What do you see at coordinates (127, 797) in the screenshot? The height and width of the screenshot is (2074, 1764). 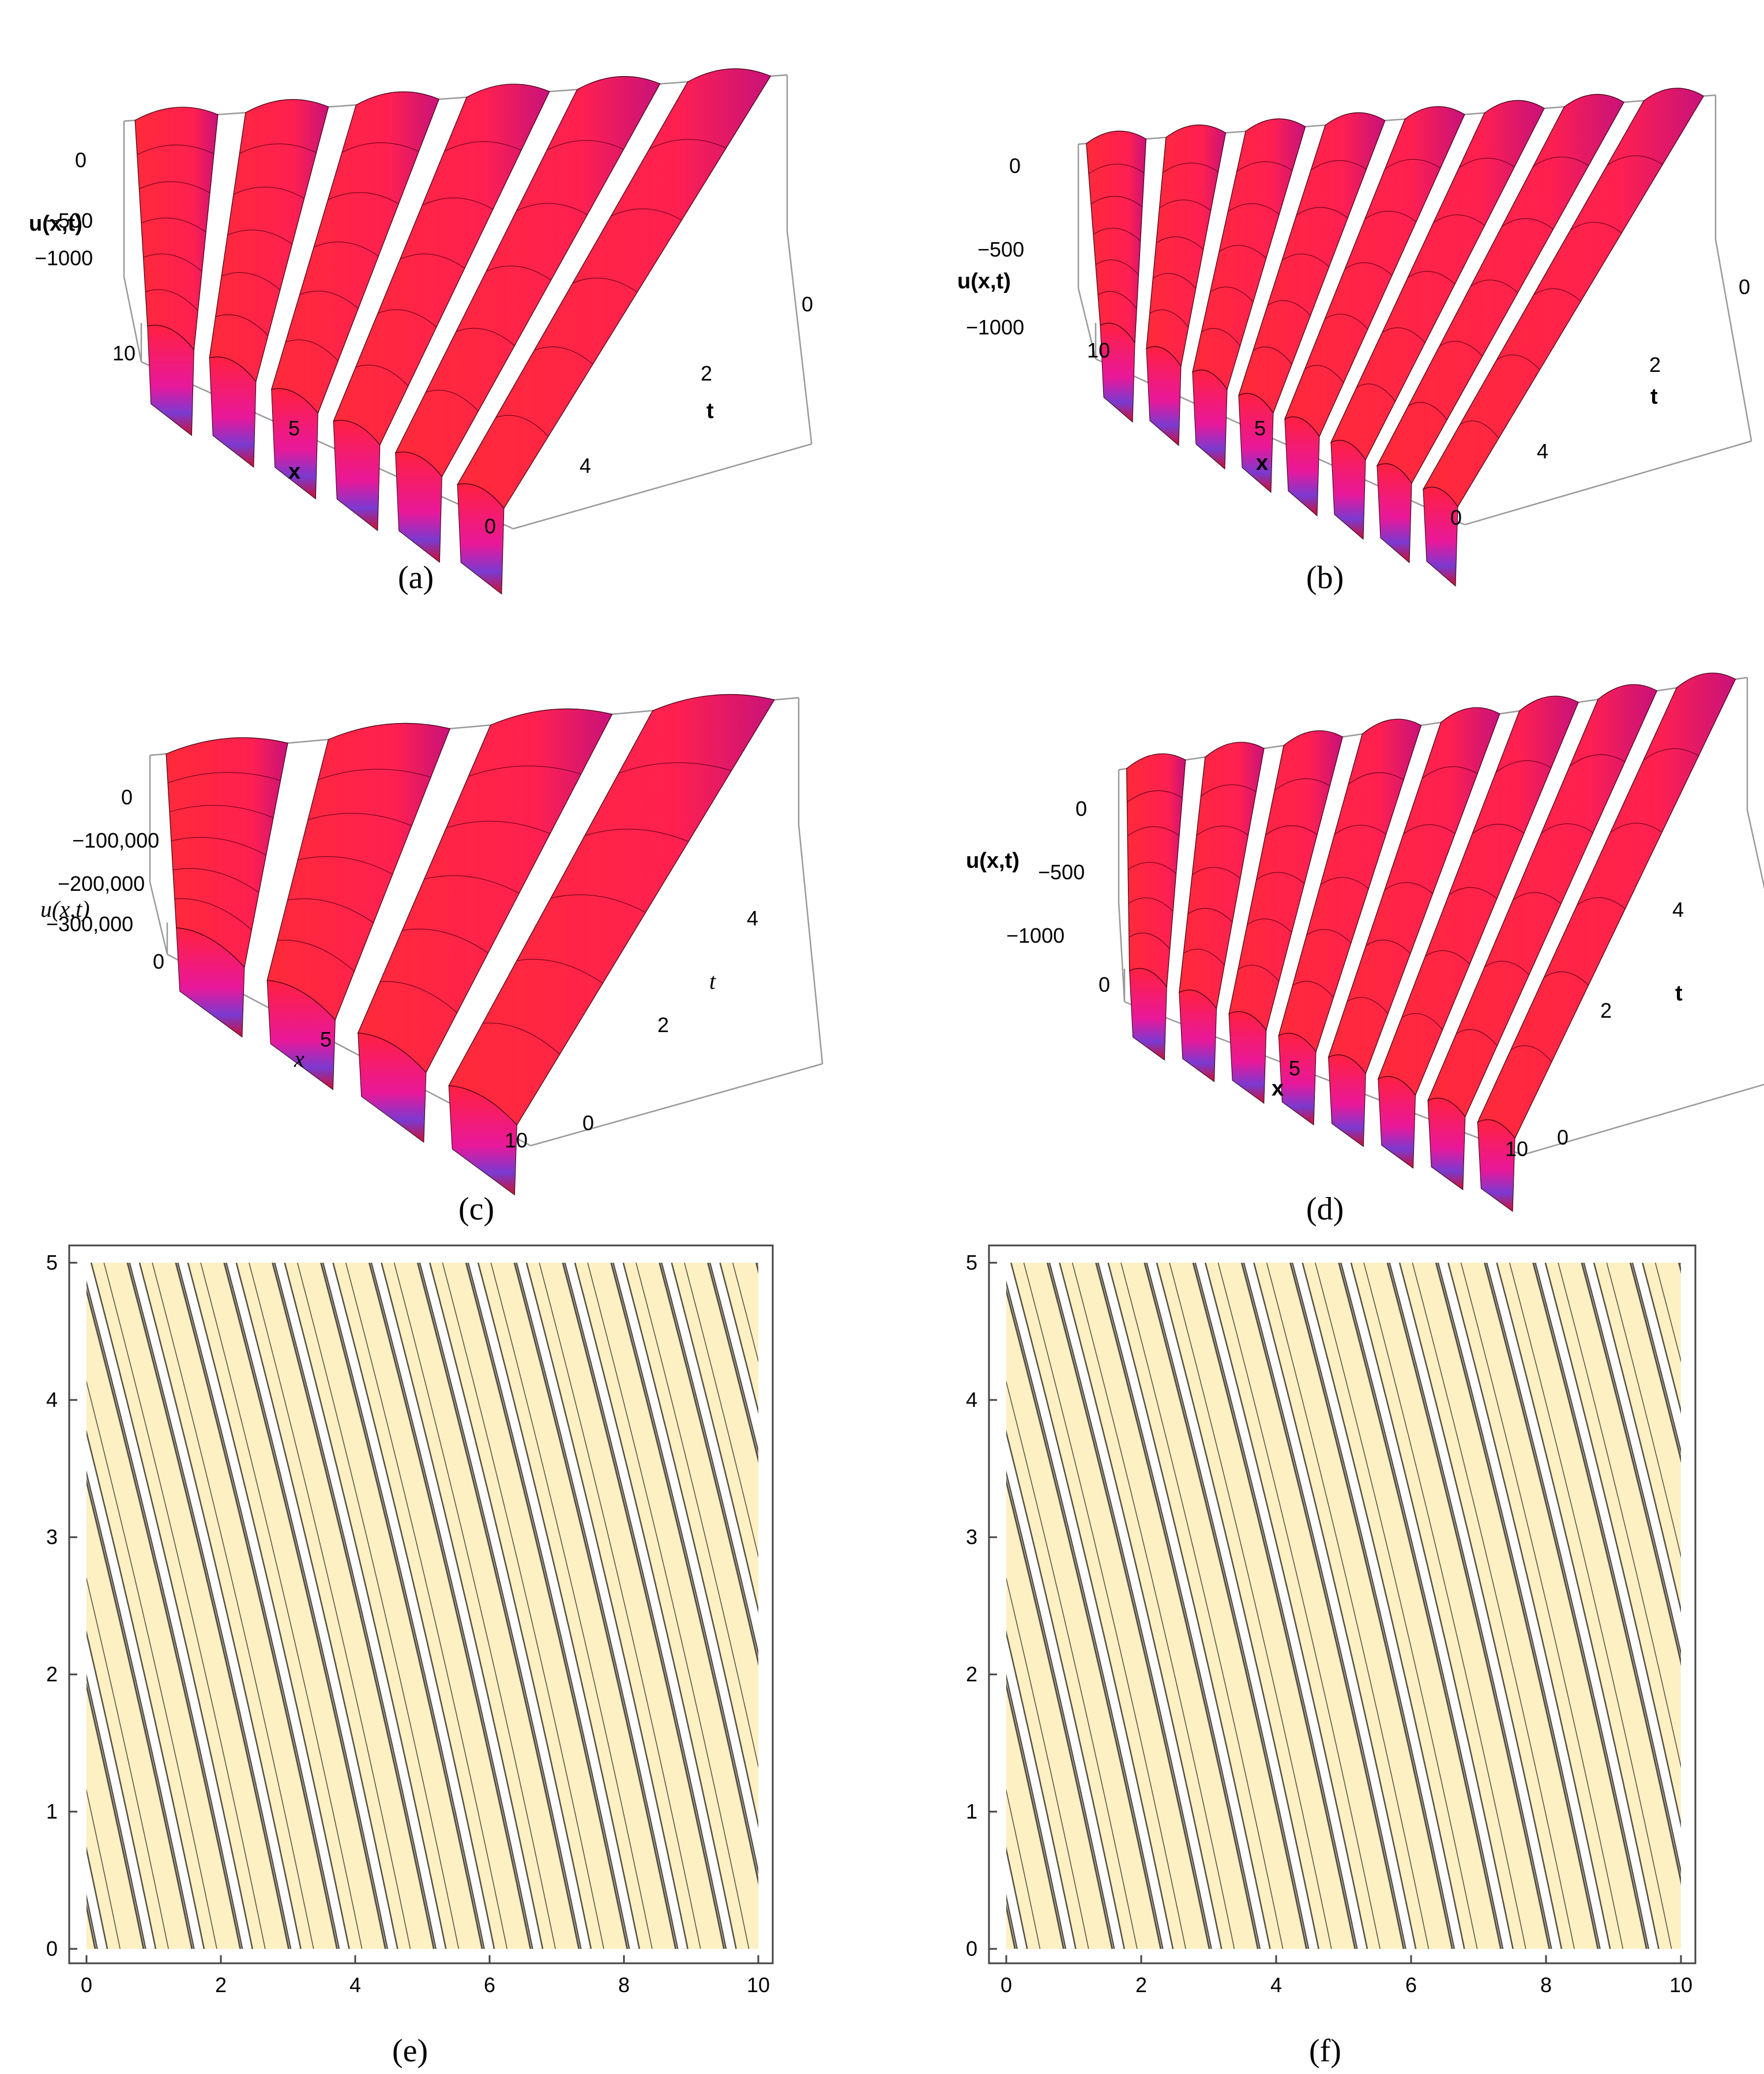 I see `panel-c-ztick-0: 0` at bounding box center [127, 797].